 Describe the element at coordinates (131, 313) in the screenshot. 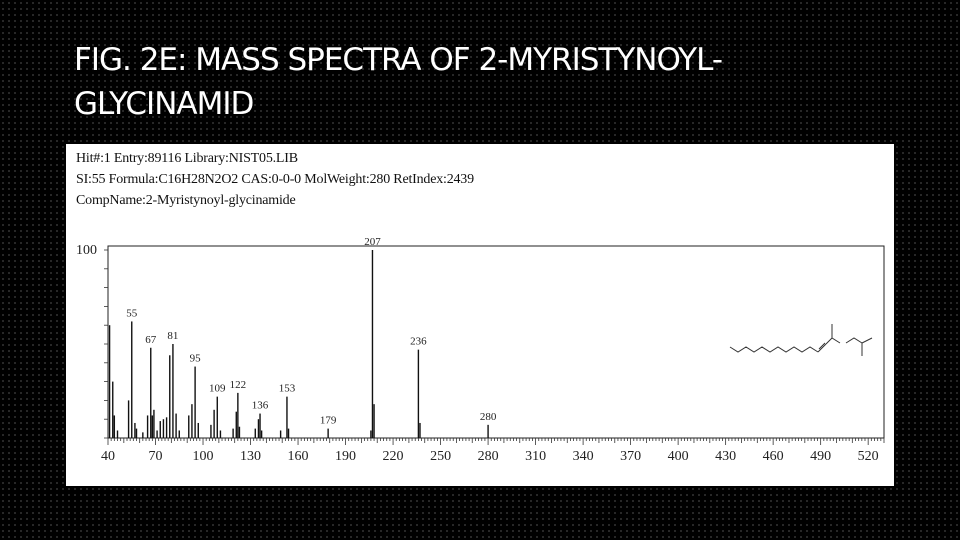

I see `peak-label: 55` at that location.